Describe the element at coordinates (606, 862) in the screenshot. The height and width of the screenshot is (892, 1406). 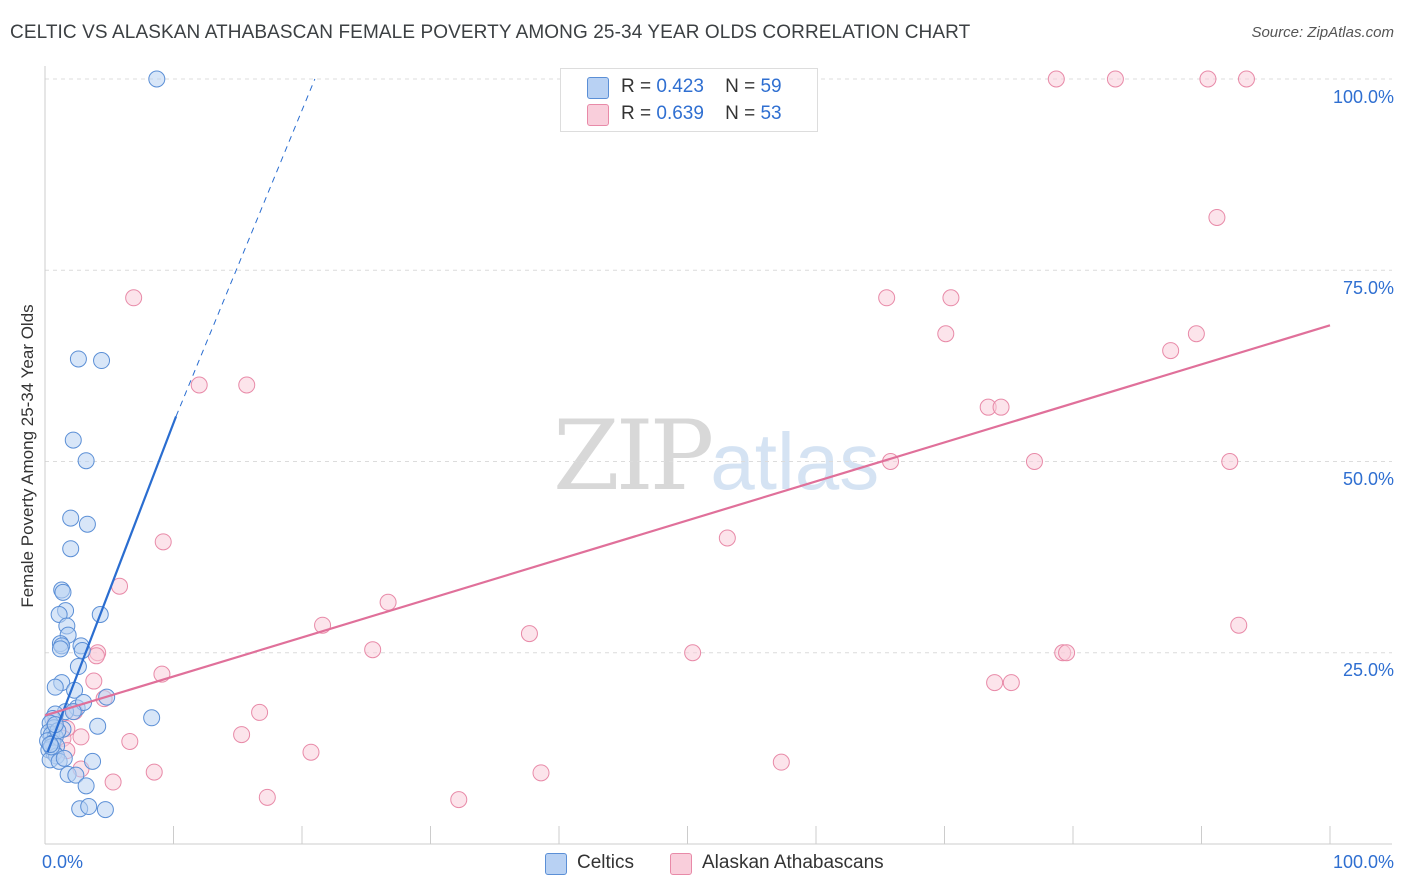
I see `legend-label-celtics: Celtics` at that location.